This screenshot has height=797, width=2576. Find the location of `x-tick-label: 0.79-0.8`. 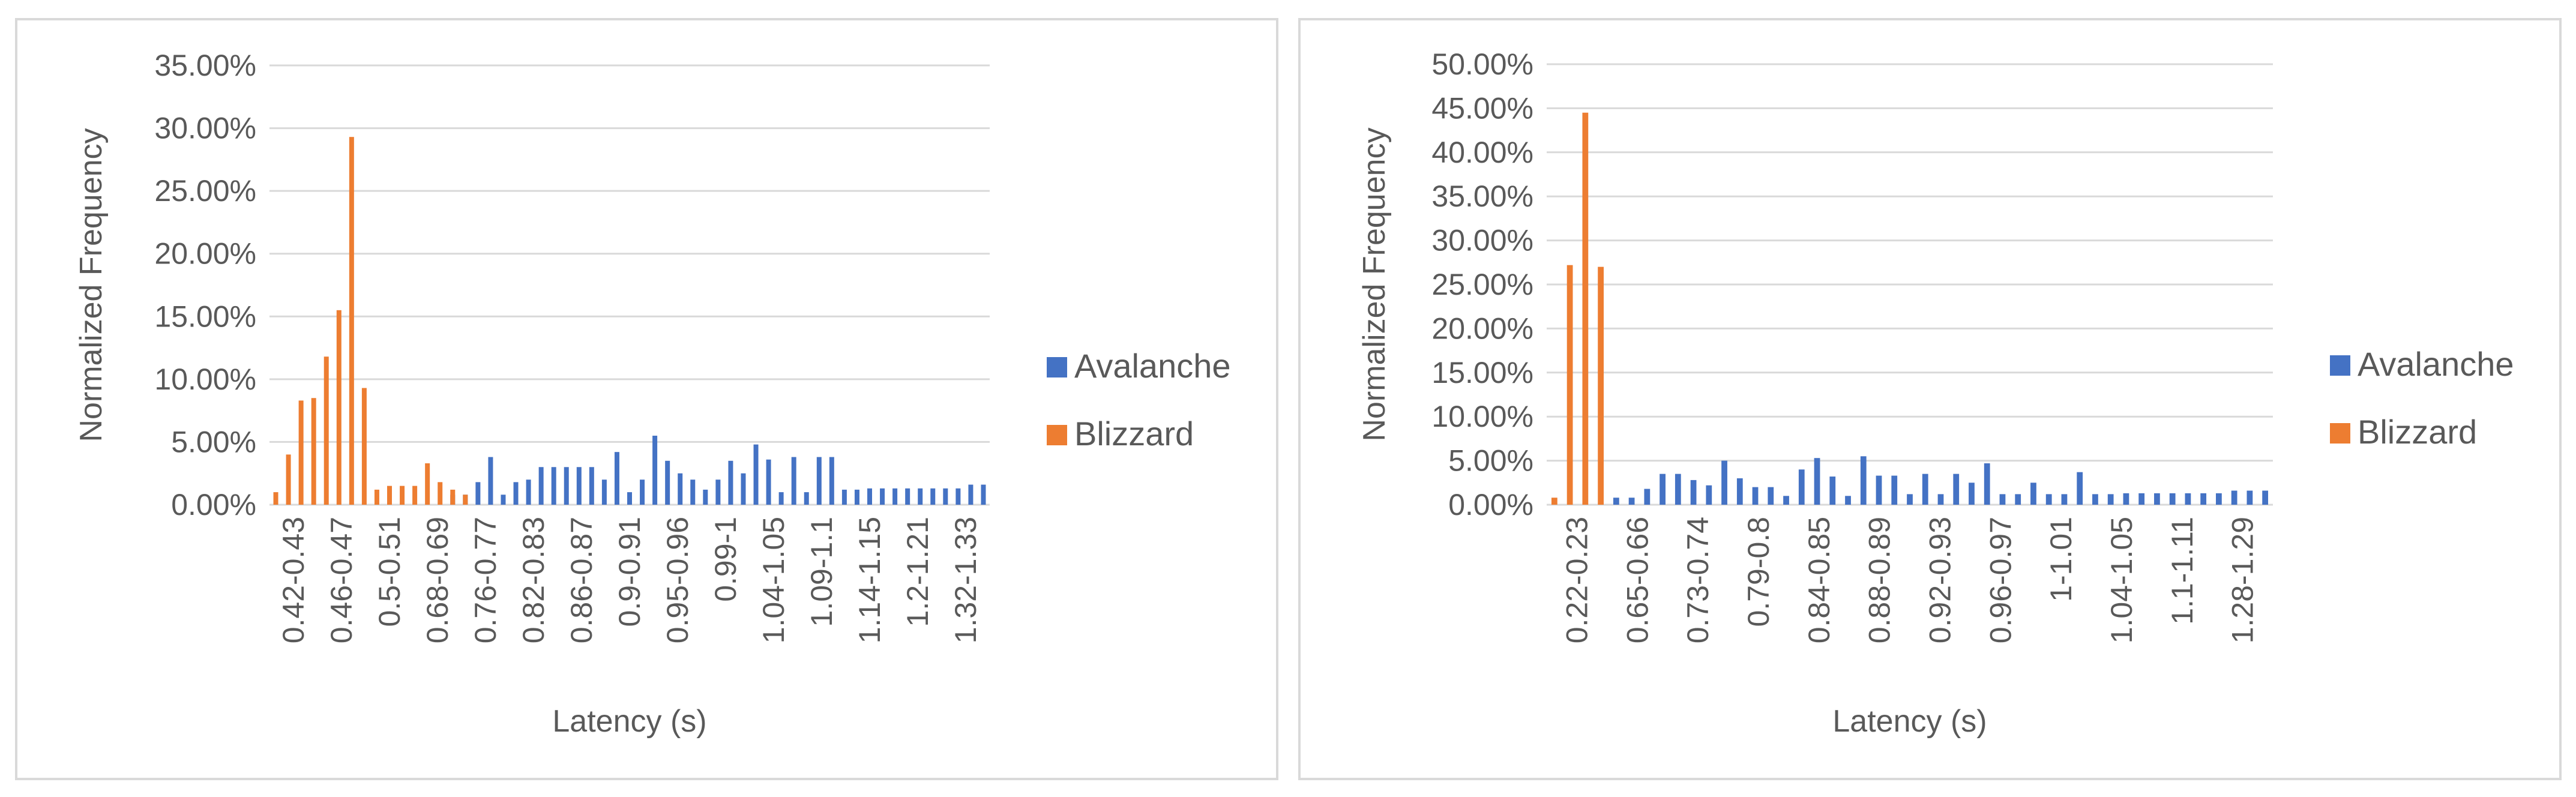

x-tick-label: 0.79-0.8 is located at coordinates (1758, 572).